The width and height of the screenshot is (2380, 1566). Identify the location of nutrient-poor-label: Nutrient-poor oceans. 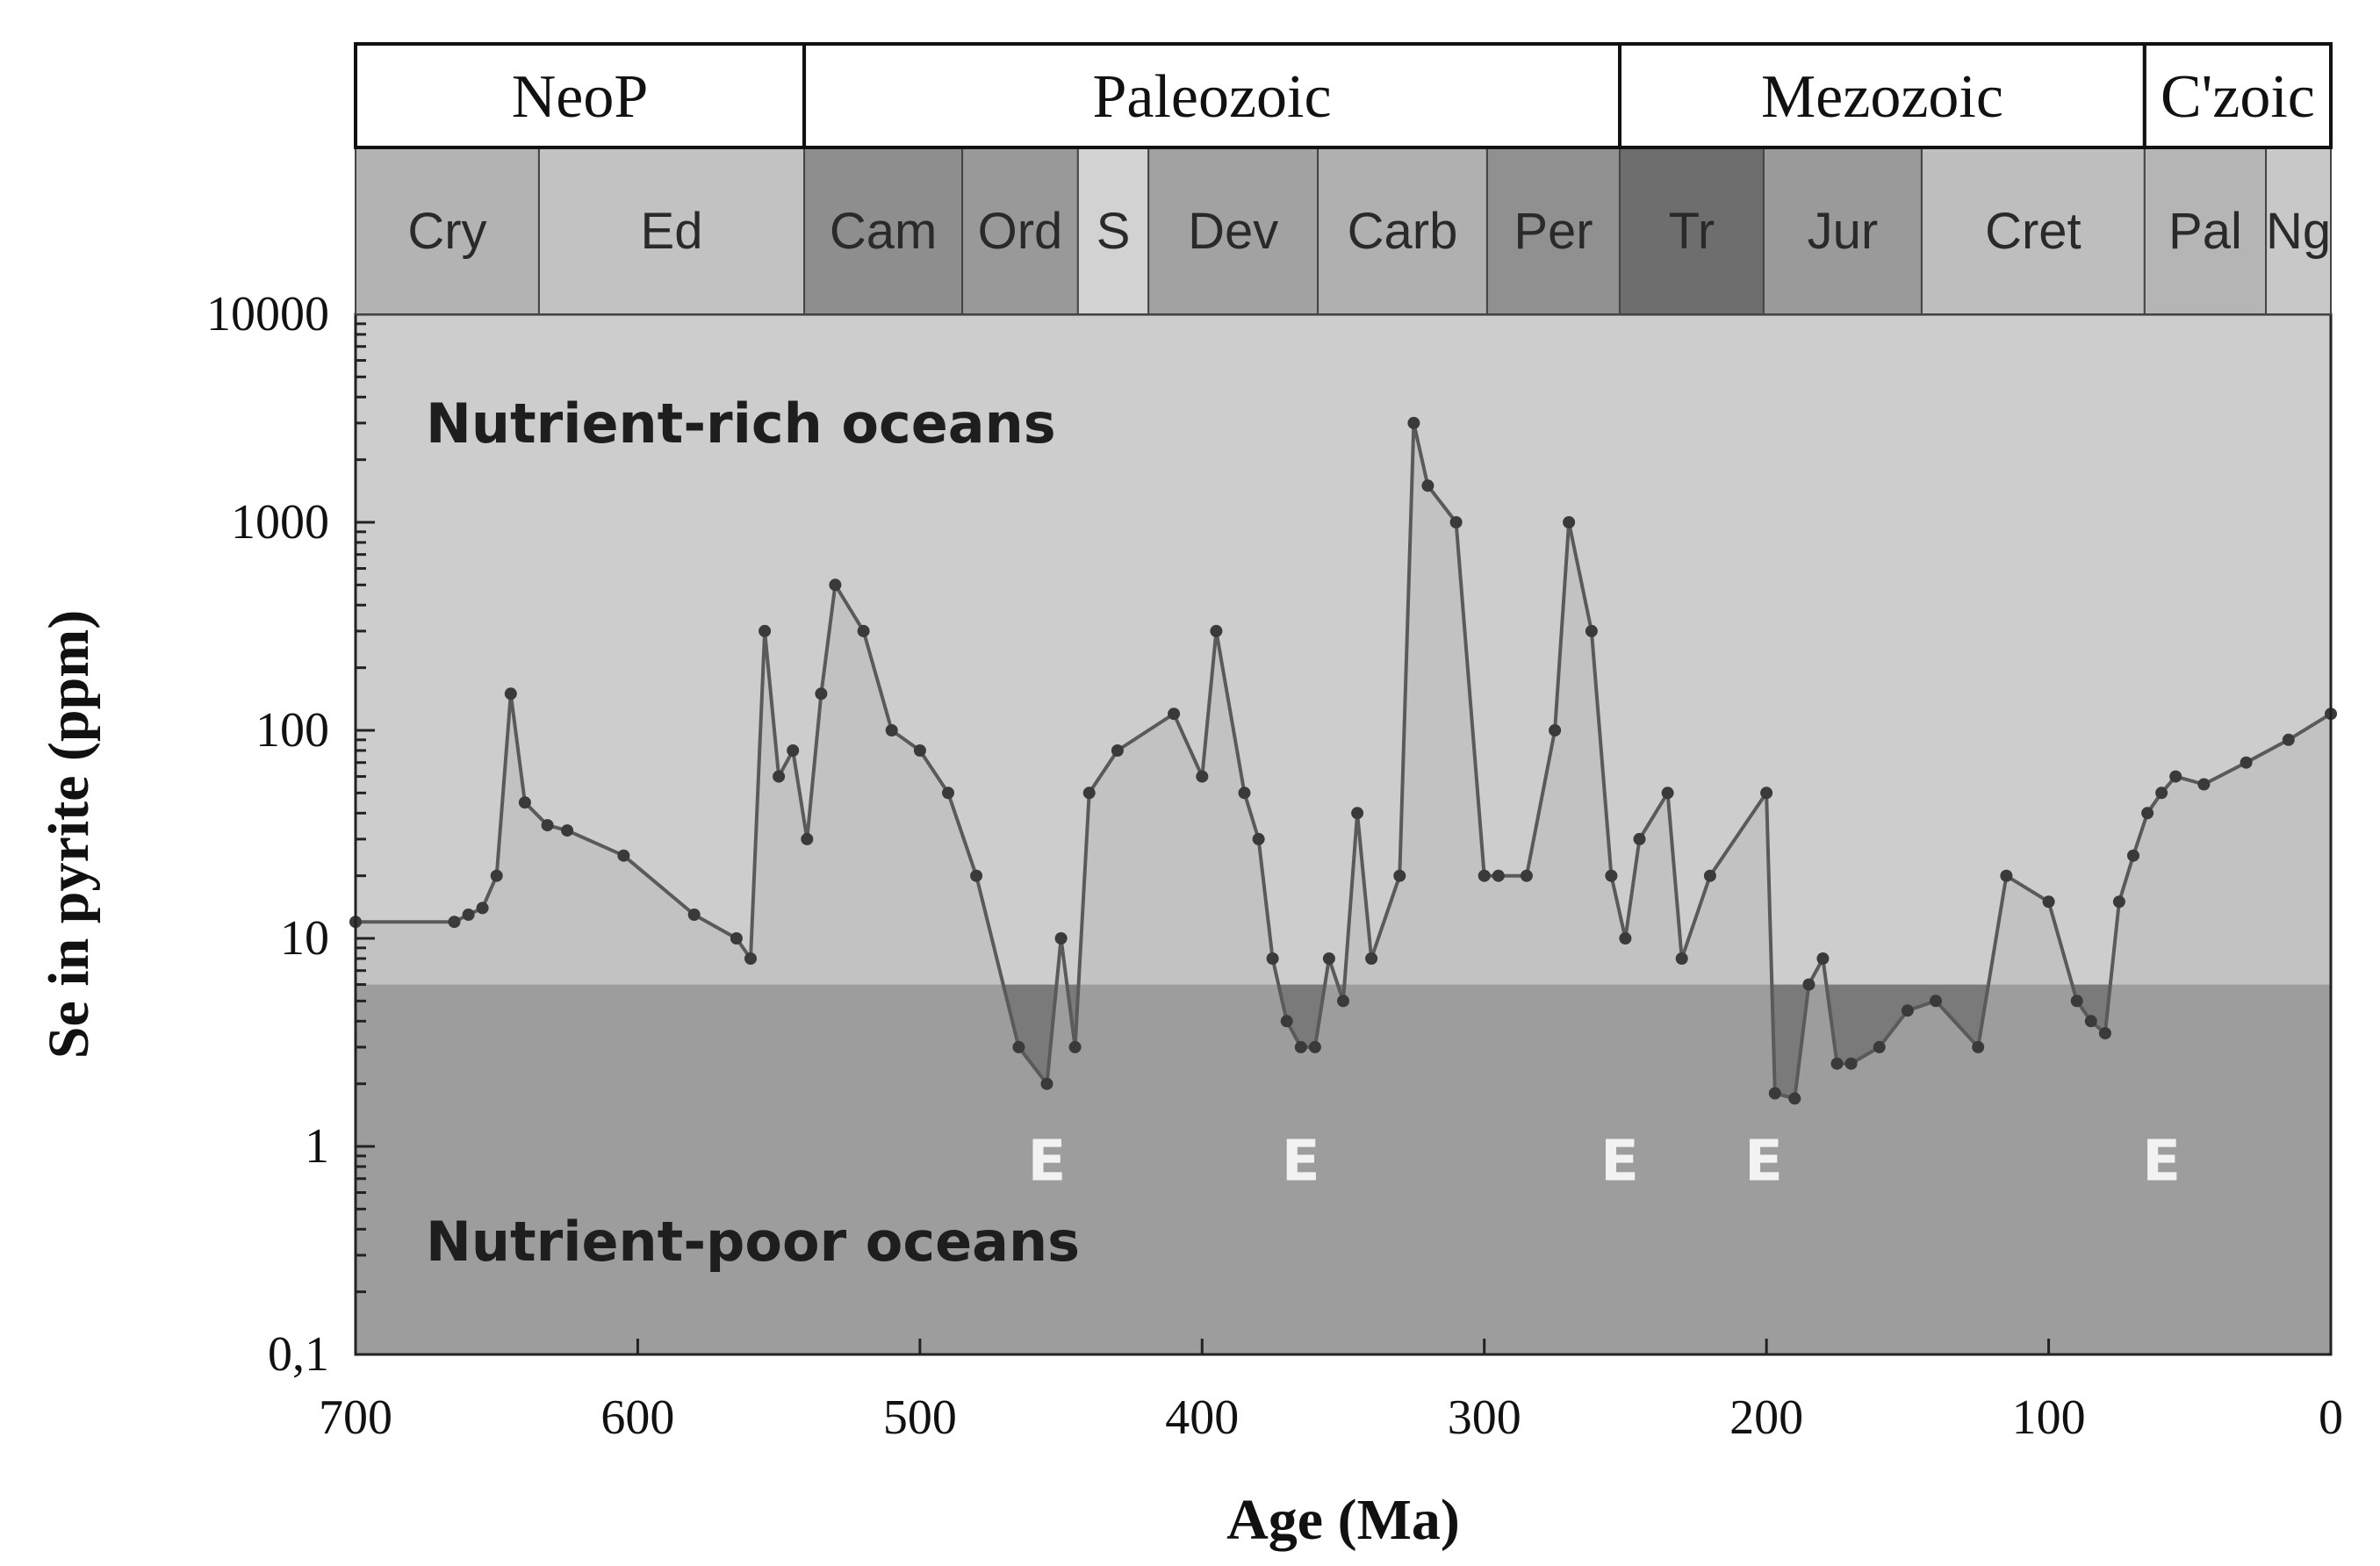
(753, 1242).